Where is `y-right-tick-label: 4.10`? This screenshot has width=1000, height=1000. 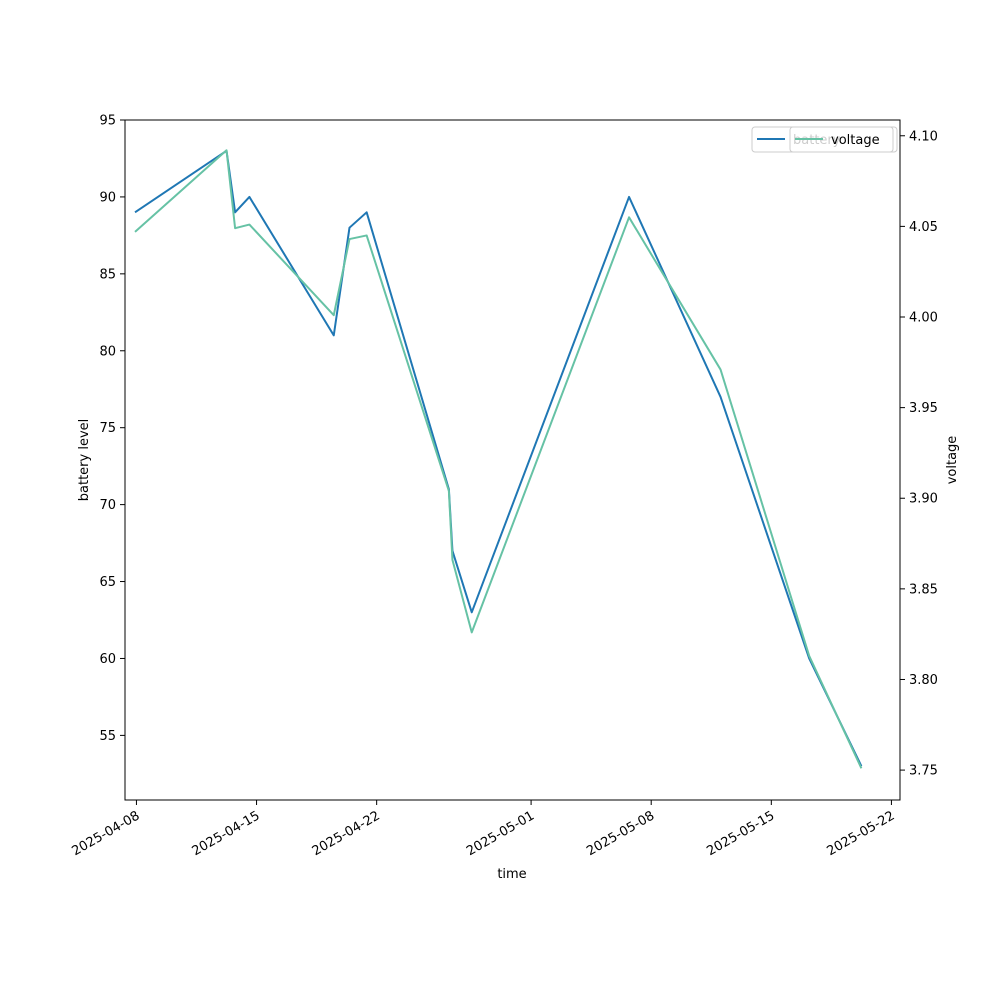 y-right-tick-label: 4.10 is located at coordinates (923, 136).